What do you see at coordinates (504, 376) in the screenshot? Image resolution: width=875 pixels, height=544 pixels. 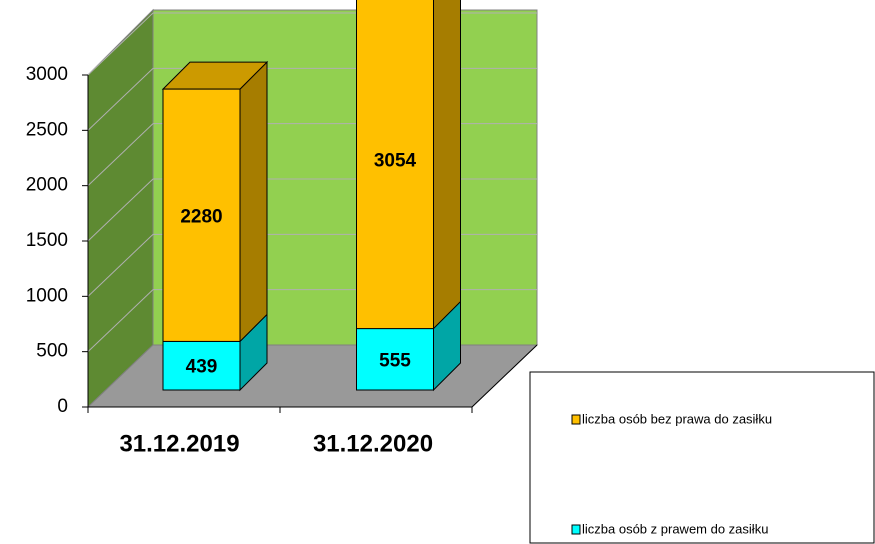 I see `floor-edge` at bounding box center [504, 376].